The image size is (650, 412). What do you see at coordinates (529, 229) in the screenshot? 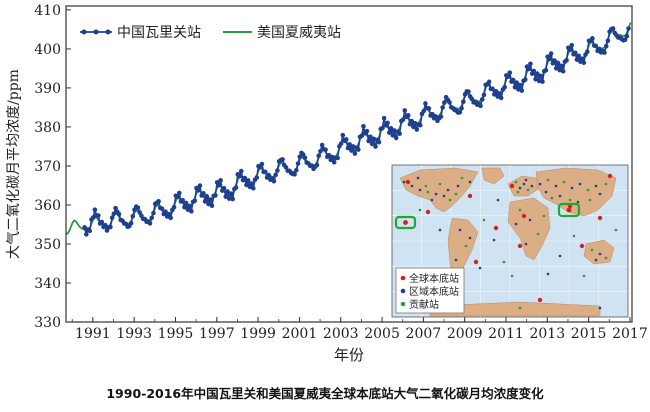
I see `map-africa` at bounding box center [529, 229].